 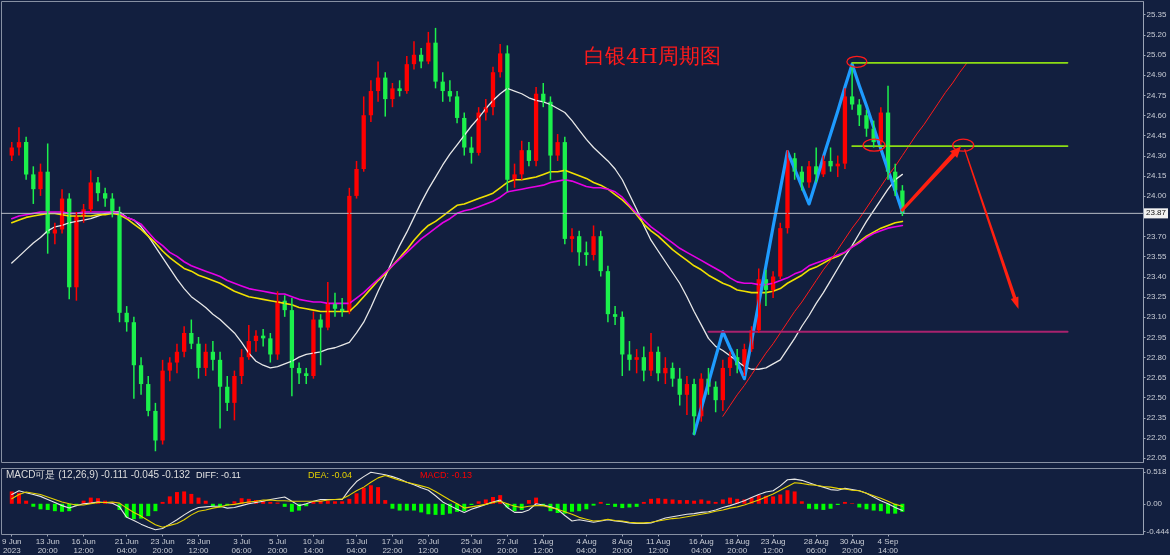 What do you see at coordinates (737, 545) in the screenshot?
I see `x-tick-label: 18 Aug 20:00` at bounding box center [737, 545].